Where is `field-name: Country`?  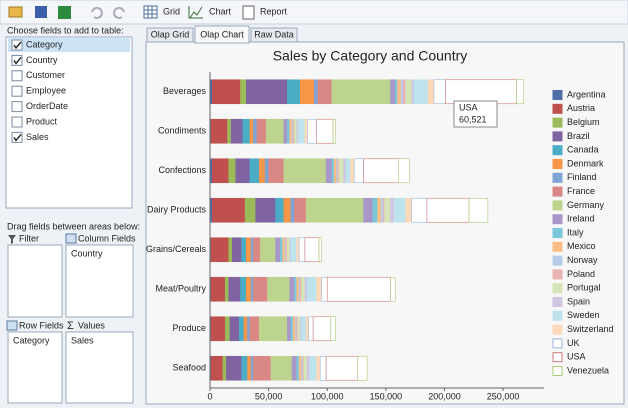
field-name: Country is located at coordinates (42, 60).